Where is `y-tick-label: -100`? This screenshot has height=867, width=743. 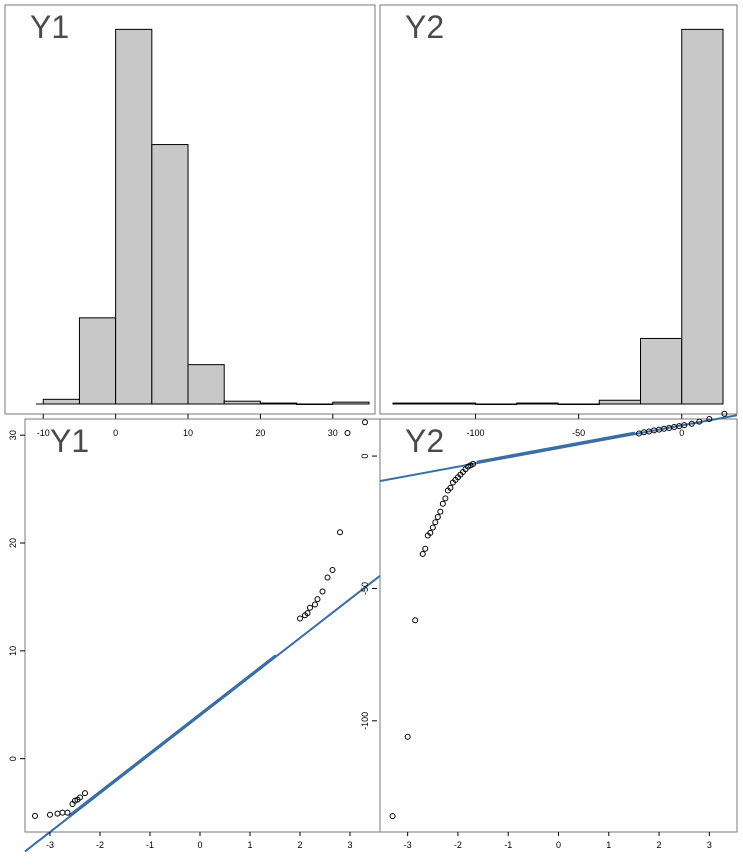 y-tick-label: -100 is located at coordinates (365, 721).